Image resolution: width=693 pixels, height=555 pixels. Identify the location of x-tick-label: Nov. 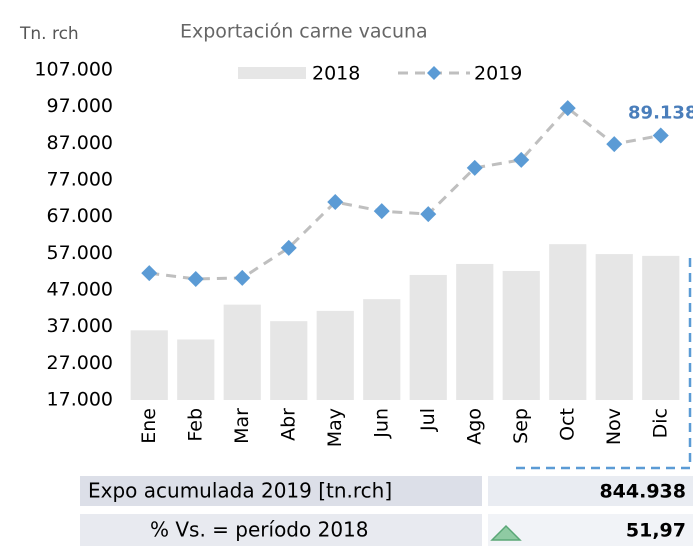
(614, 426).